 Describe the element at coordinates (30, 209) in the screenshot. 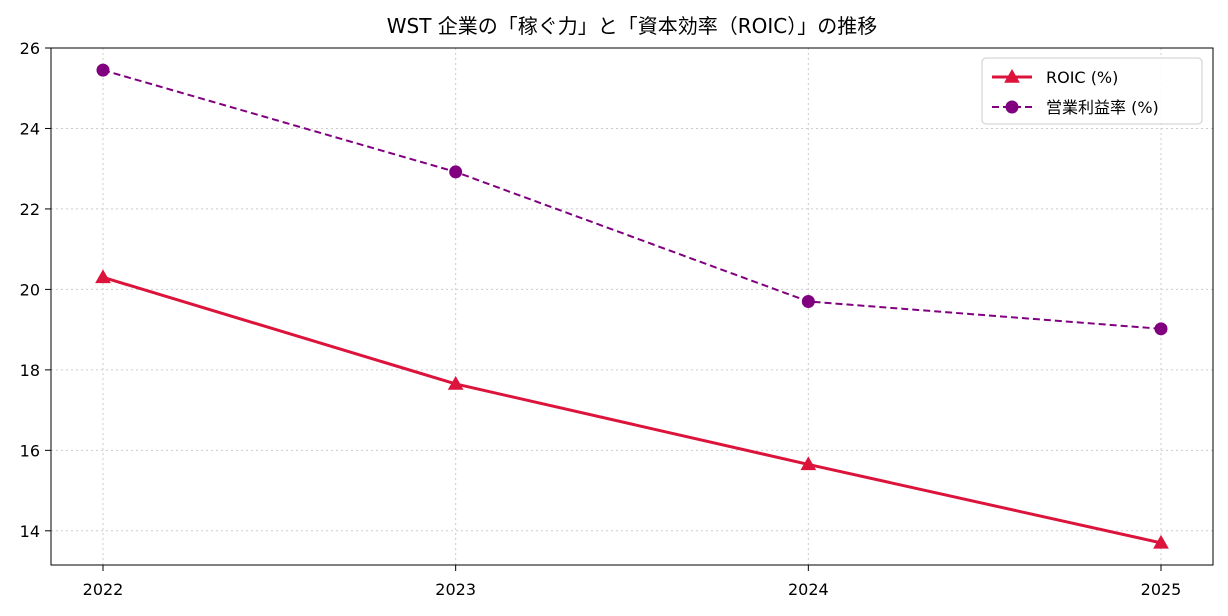

I see `y-tick-label: 22` at that location.